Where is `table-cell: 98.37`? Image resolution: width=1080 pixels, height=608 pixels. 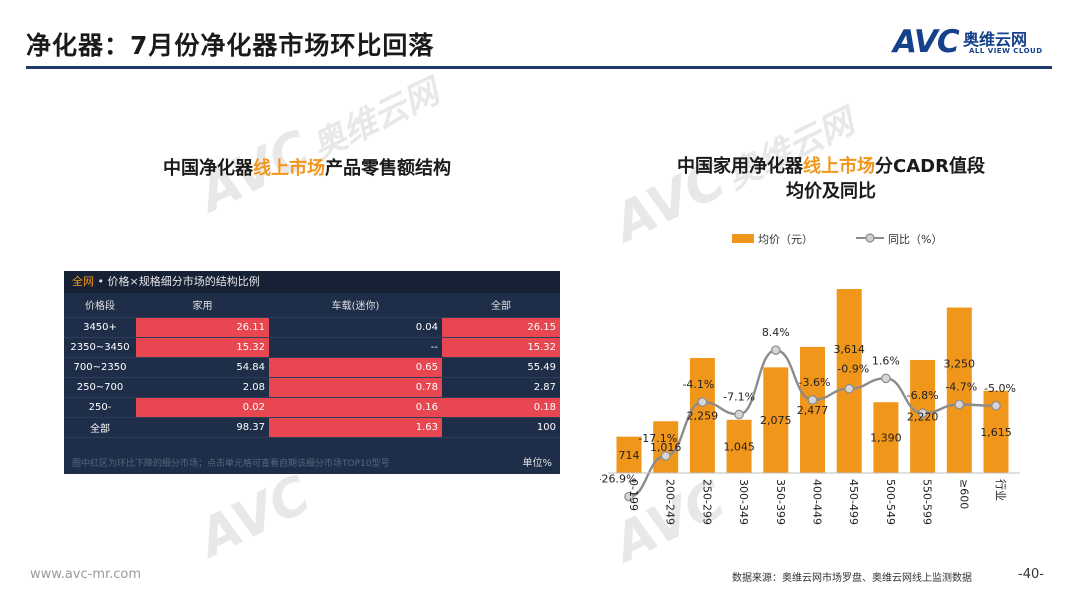
table-cell: 98.37 is located at coordinates (202, 427).